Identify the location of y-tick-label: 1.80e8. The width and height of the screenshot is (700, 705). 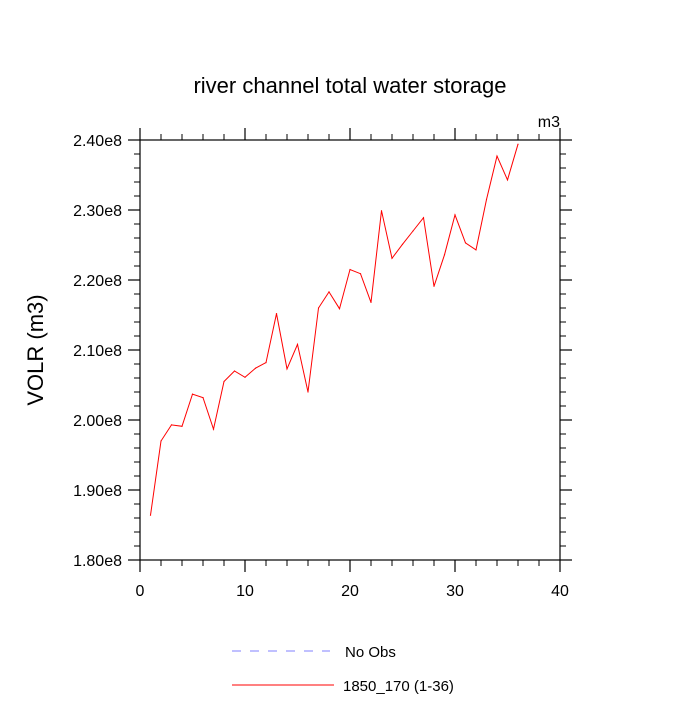
(97, 561).